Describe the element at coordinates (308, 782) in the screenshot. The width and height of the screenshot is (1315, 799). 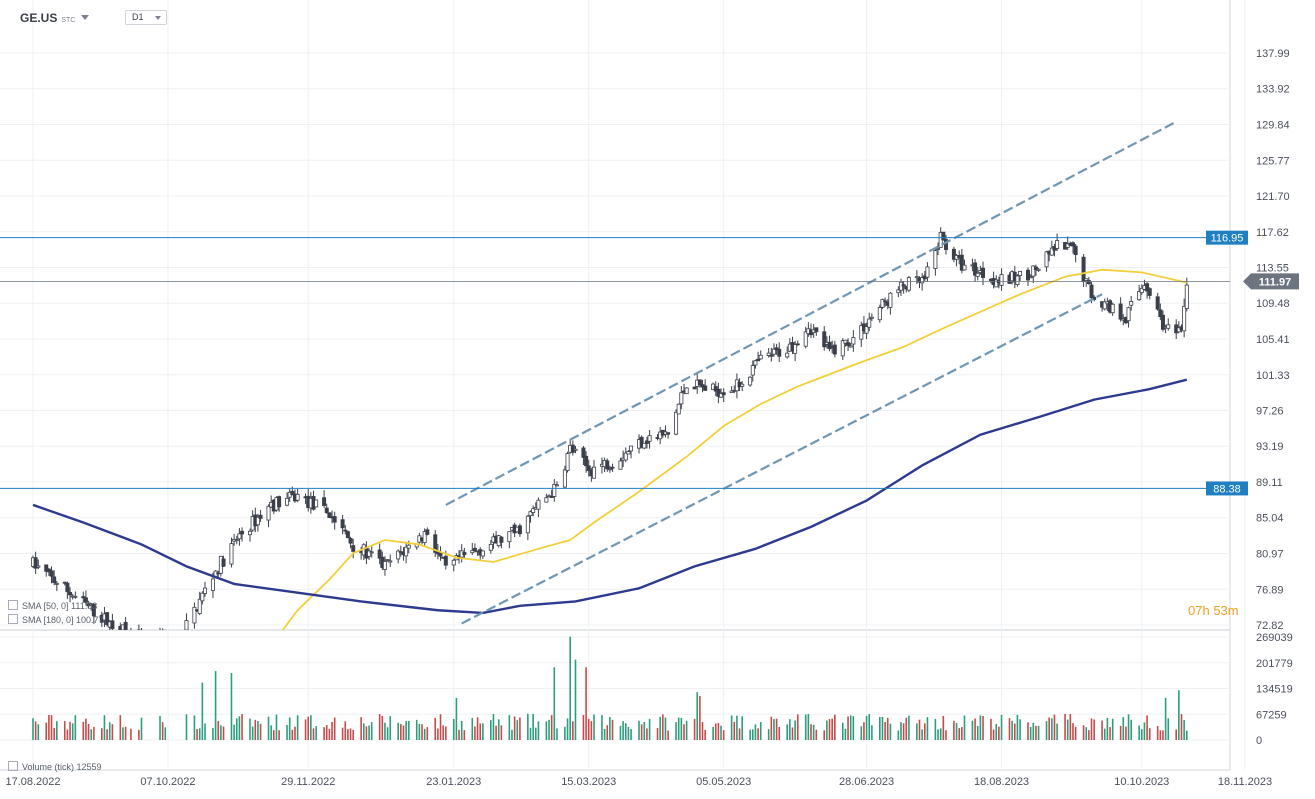
I see `x-tick-label: 29.11.2022` at that location.